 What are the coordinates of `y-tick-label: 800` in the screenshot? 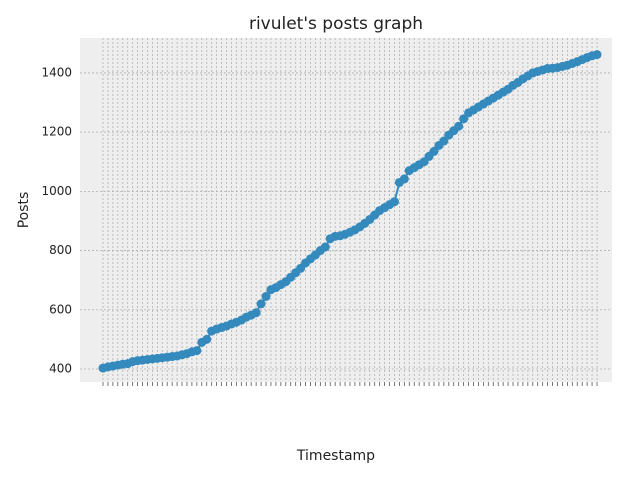 It's located at (60, 250).